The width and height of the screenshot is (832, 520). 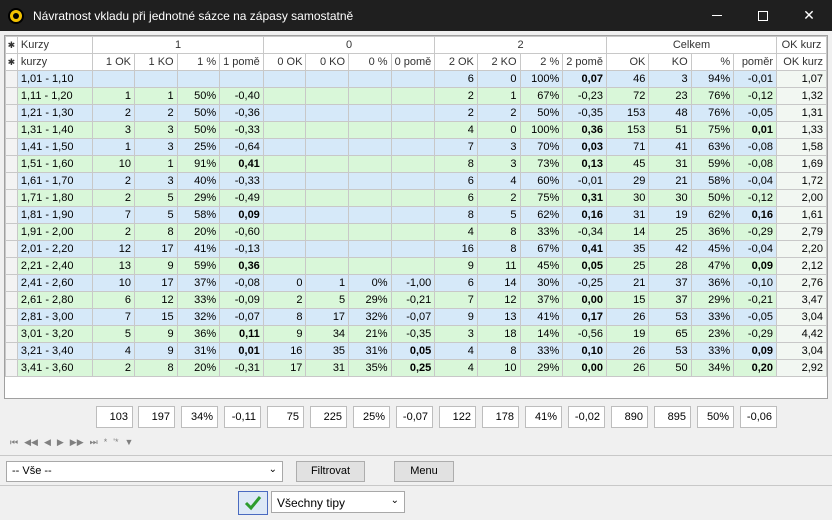 What do you see at coordinates (327, 62) in the screenshot?
I see `column-header: 0 KO` at bounding box center [327, 62].